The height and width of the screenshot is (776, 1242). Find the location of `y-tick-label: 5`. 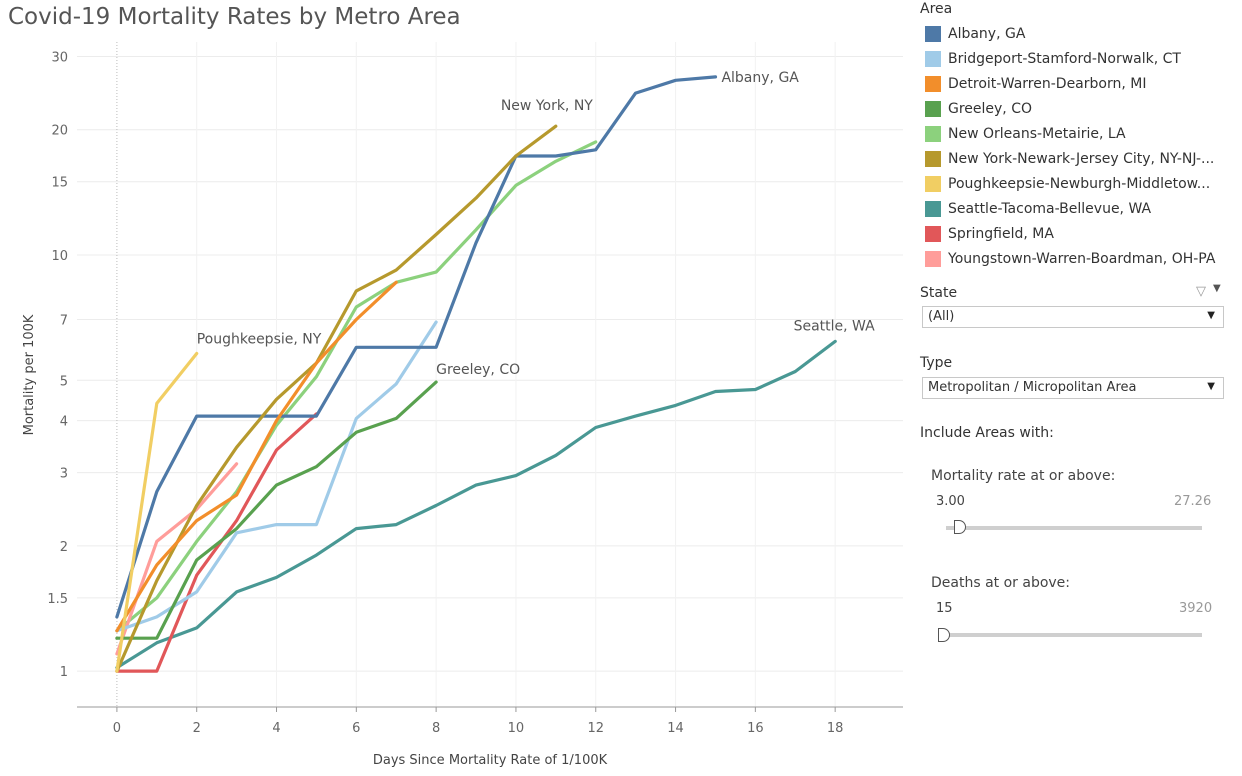

y-tick-label: 5 is located at coordinates (64, 381).